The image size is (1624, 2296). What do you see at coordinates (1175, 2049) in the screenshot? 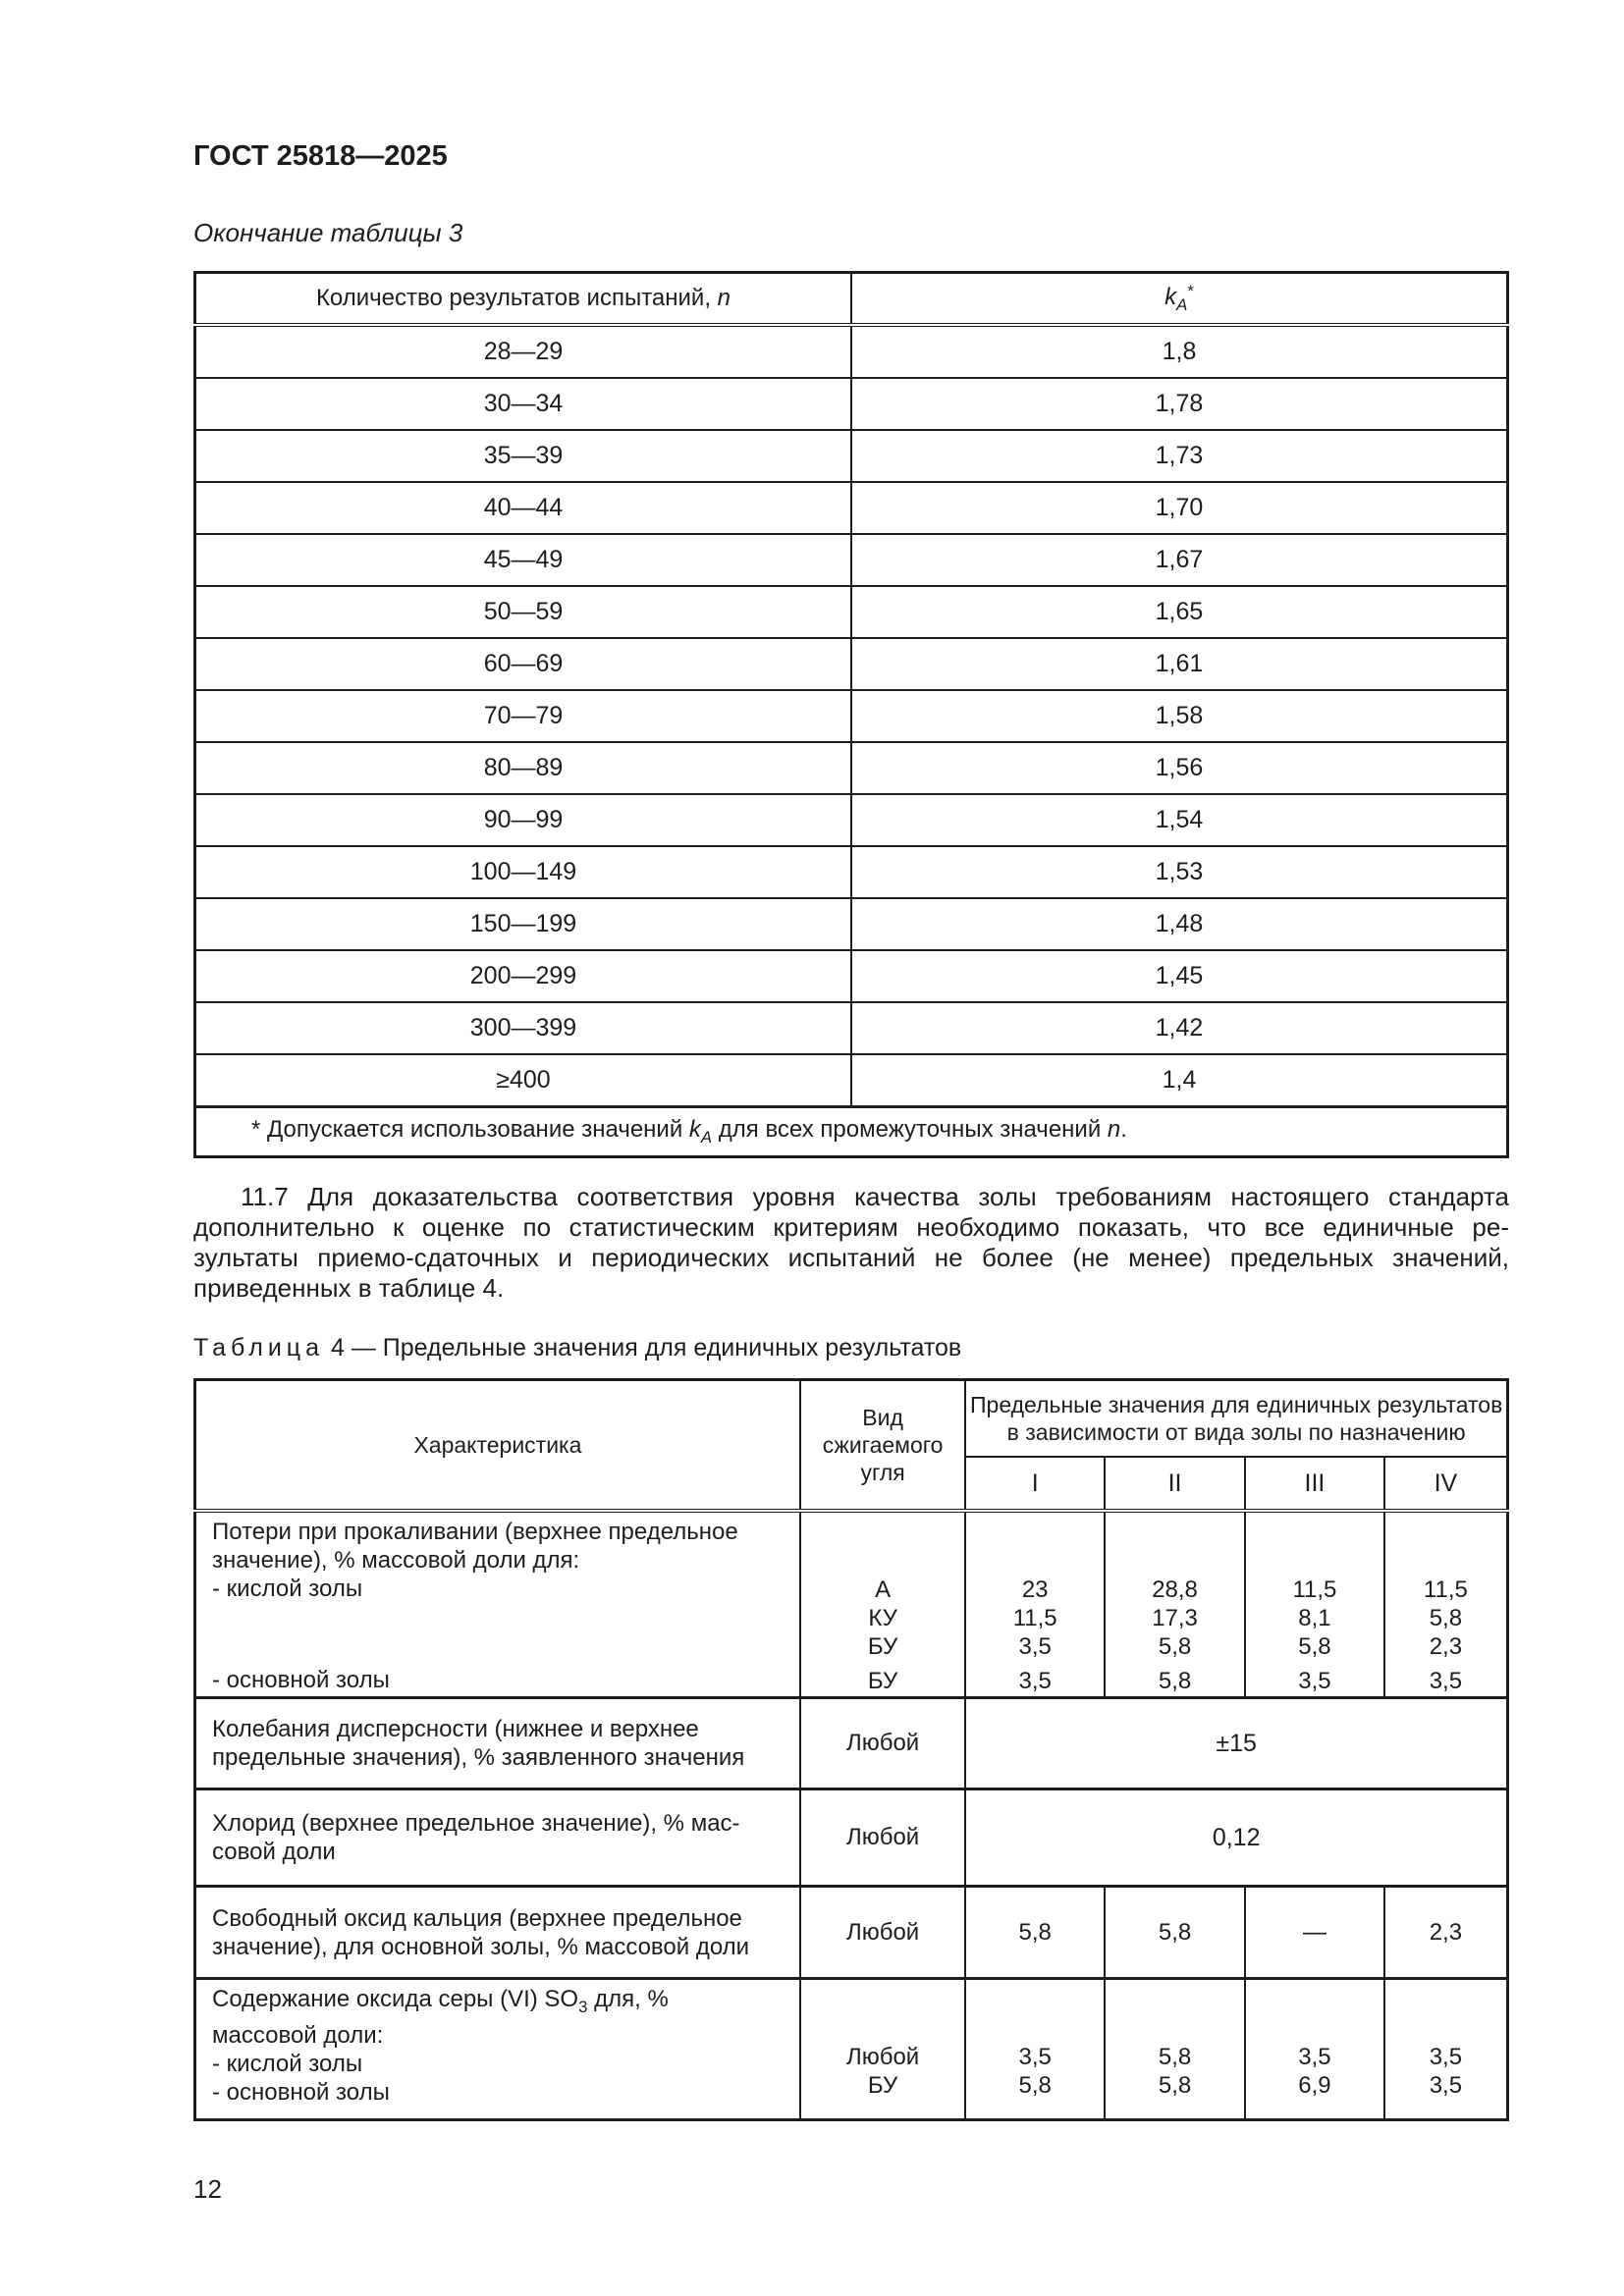
I see `value-cell-II: 5,8 5,8` at bounding box center [1175, 2049].